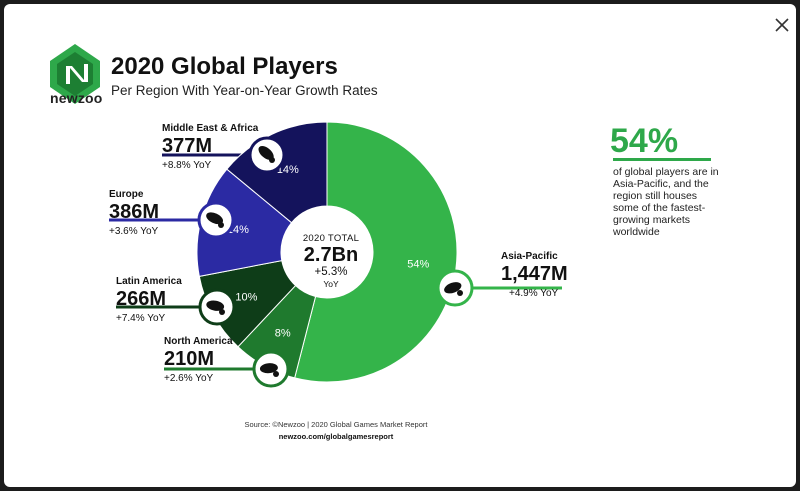 This screenshot has height=491, width=800. What do you see at coordinates (187, 146) in the screenshot?
I see `region-value: 377M` at bounding box center [187, 146].